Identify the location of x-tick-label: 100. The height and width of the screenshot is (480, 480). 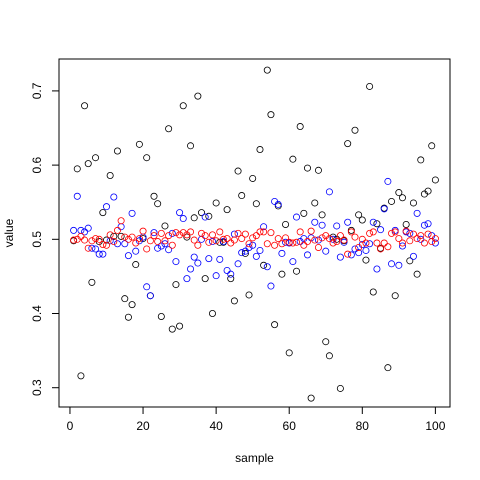
(435, 426).